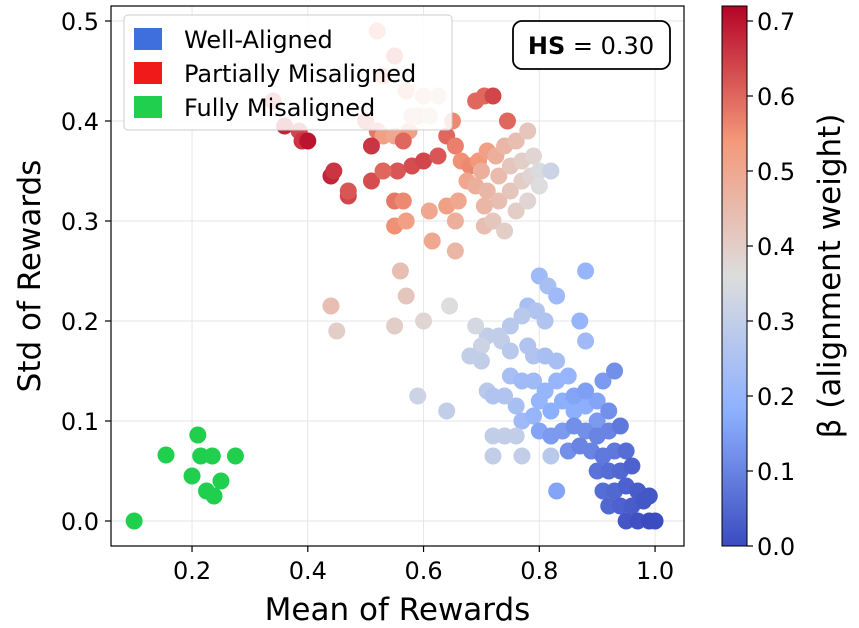  I want to click on legend-label-well-aligned: Well-Aligned, so click(258, 40).